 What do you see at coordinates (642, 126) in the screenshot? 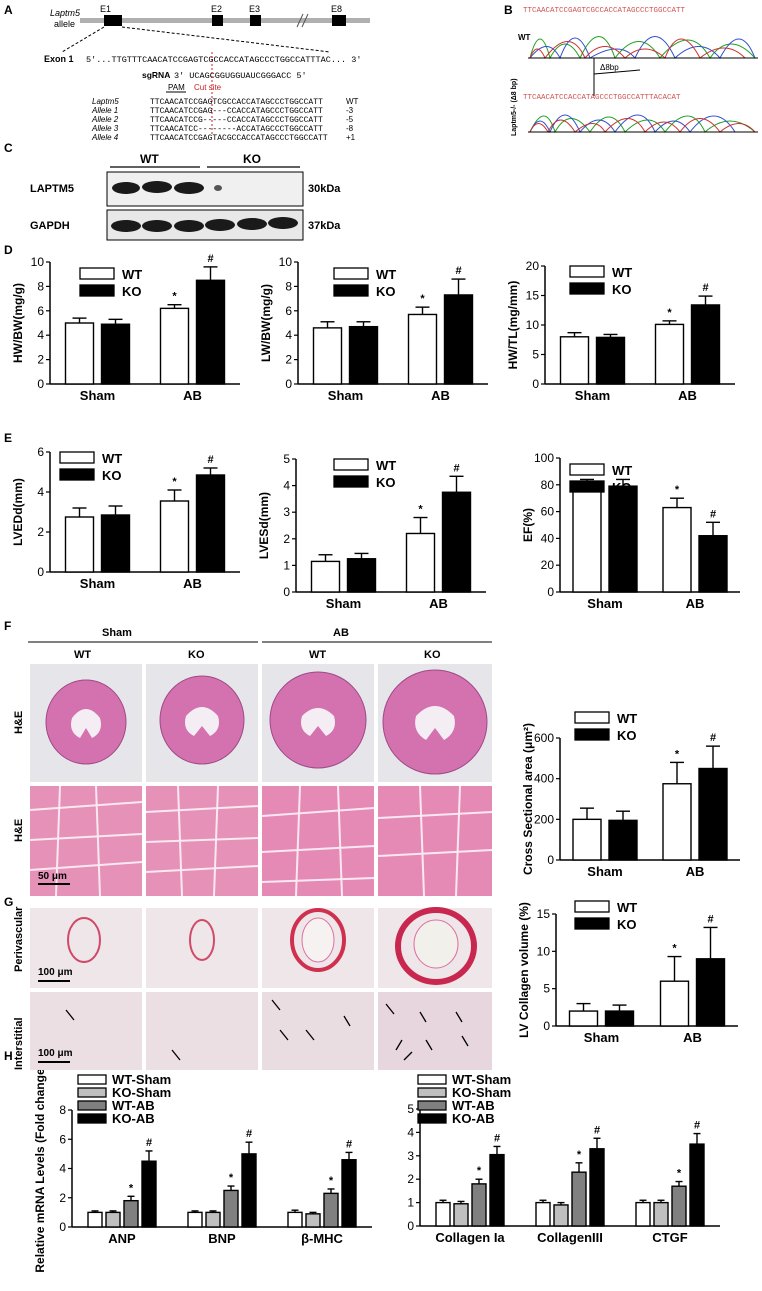
I see `ko-trace-red` at bounding box center [642, 126].